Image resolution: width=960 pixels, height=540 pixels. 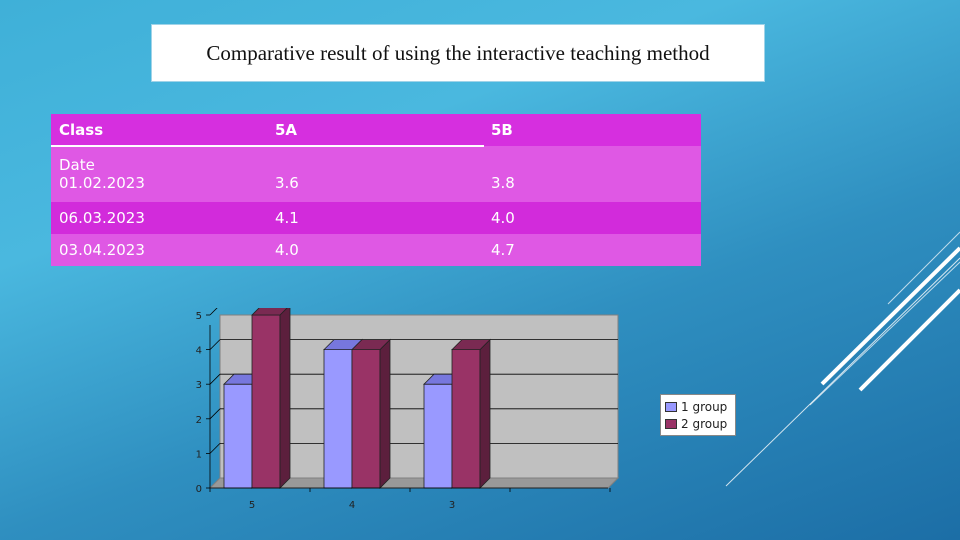 I want to click on header-underline, so click(x=267, y=146).